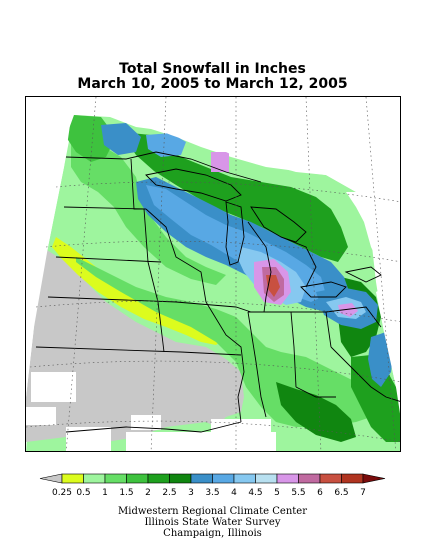  Describe the element at coordinates (212, 522) in the screenshot. I see `credit-survey: Illinois State Water Survey` at that location.